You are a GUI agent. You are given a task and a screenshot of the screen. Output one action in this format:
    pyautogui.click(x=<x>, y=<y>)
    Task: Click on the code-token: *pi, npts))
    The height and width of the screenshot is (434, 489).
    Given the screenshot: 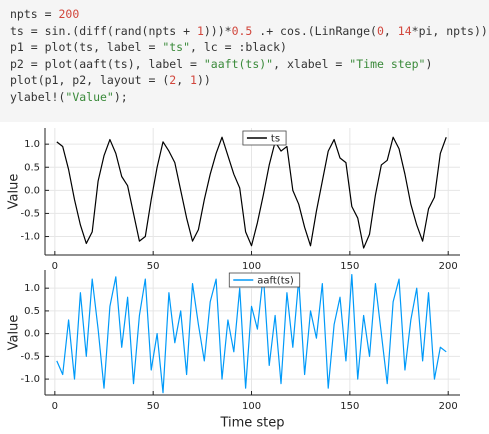 What is the action you would take?
    pyautogui.click(x=449, y=30)
    